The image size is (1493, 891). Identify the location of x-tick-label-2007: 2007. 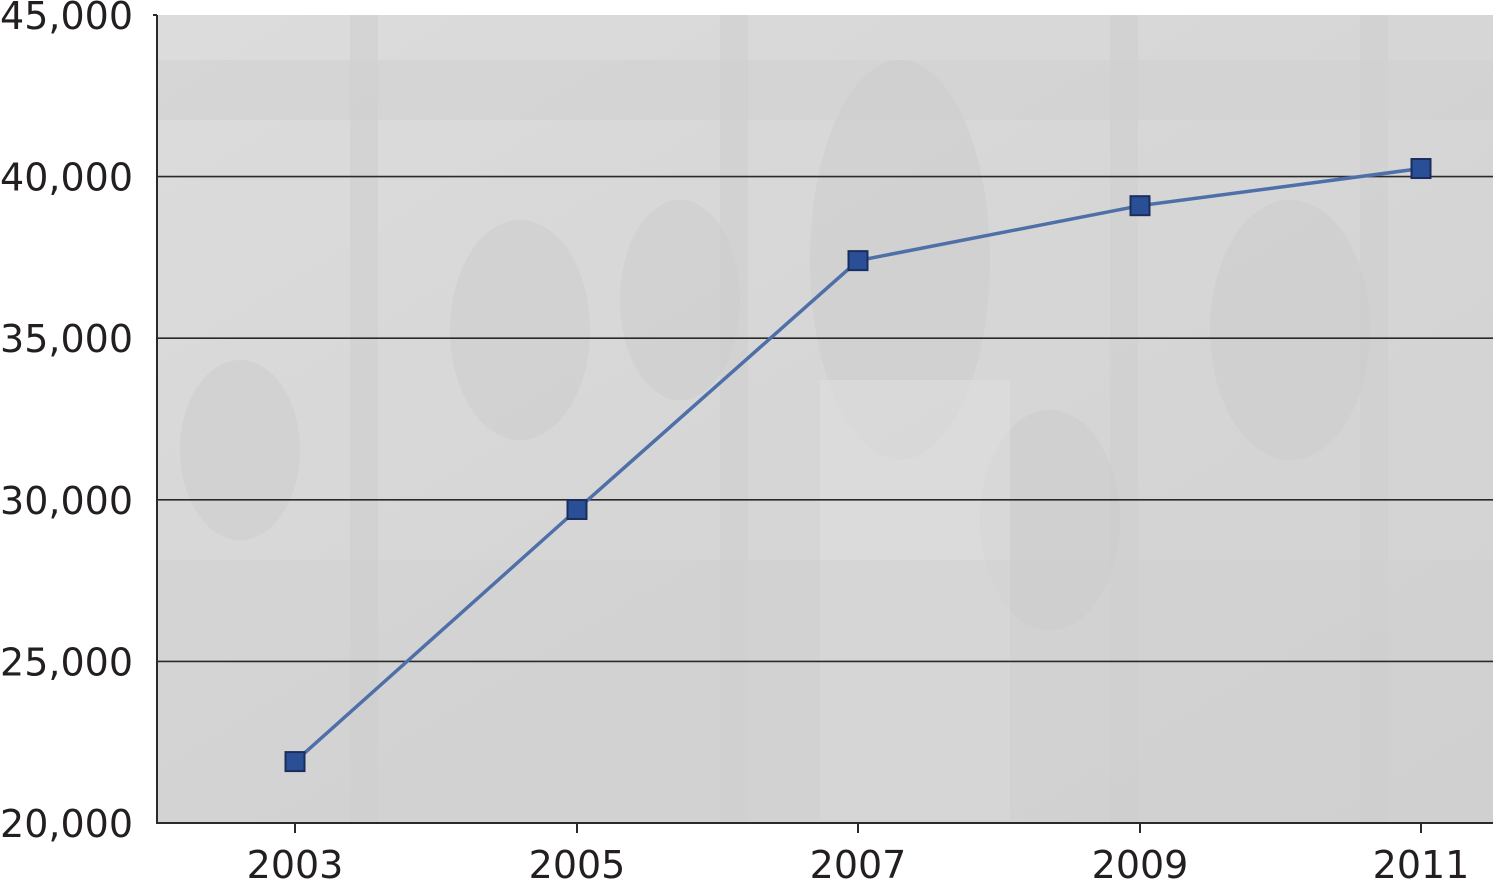
(858, 864).